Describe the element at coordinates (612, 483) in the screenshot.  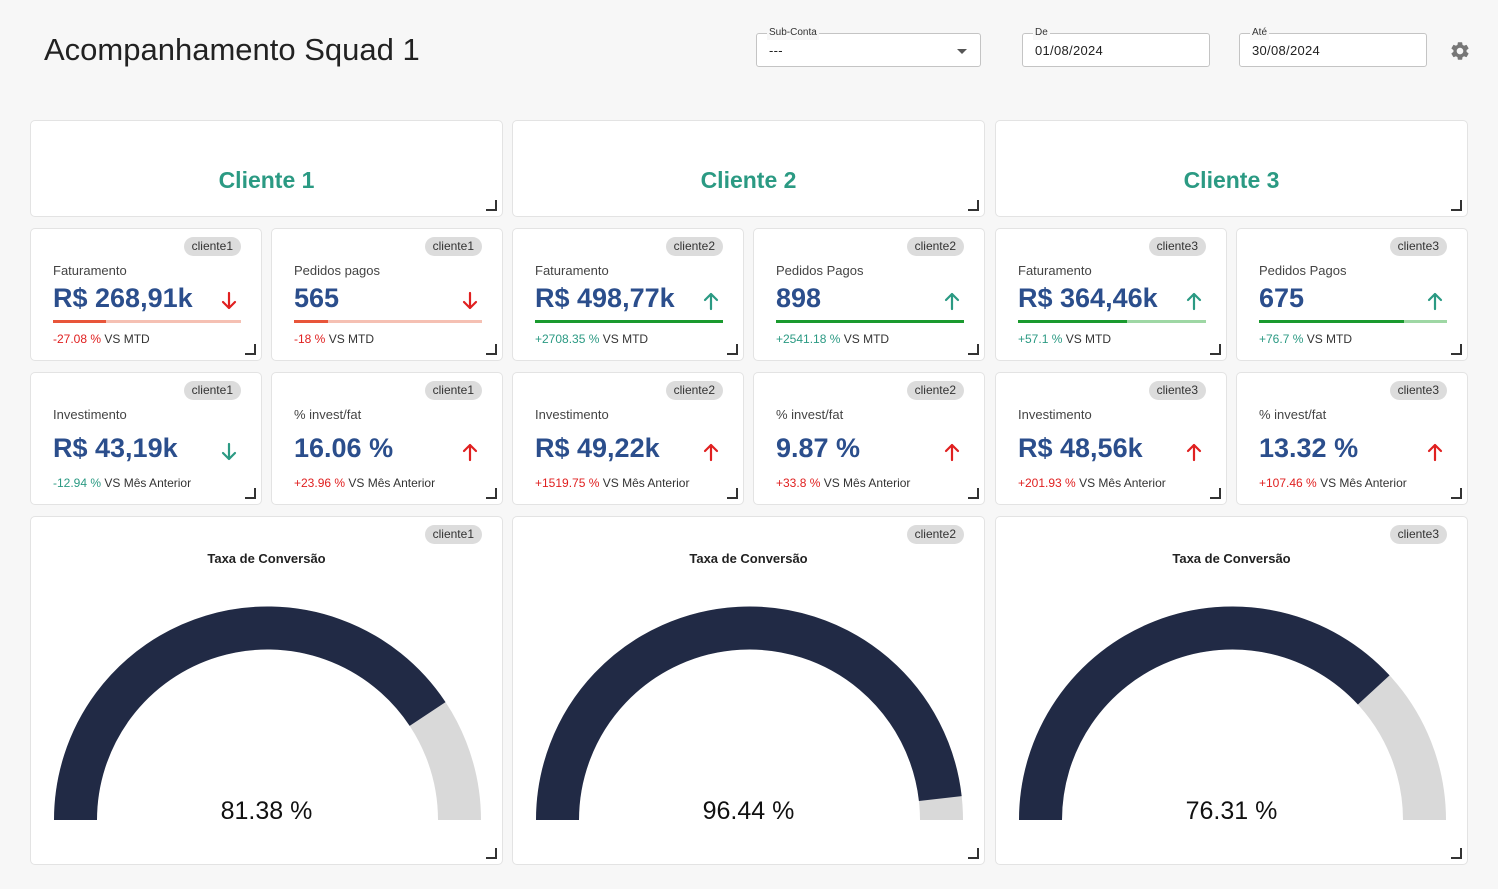
I see `metric-comparison: +1519.75 % VS Mês Anterior` at that location.